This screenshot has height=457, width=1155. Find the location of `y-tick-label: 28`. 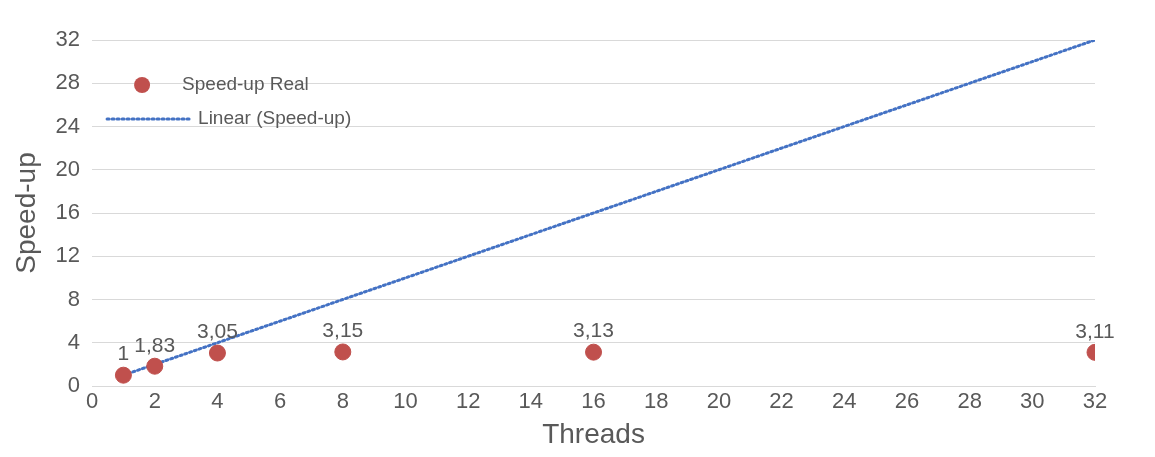

y-tick-label: 28 is located at coordinates (68, 82).